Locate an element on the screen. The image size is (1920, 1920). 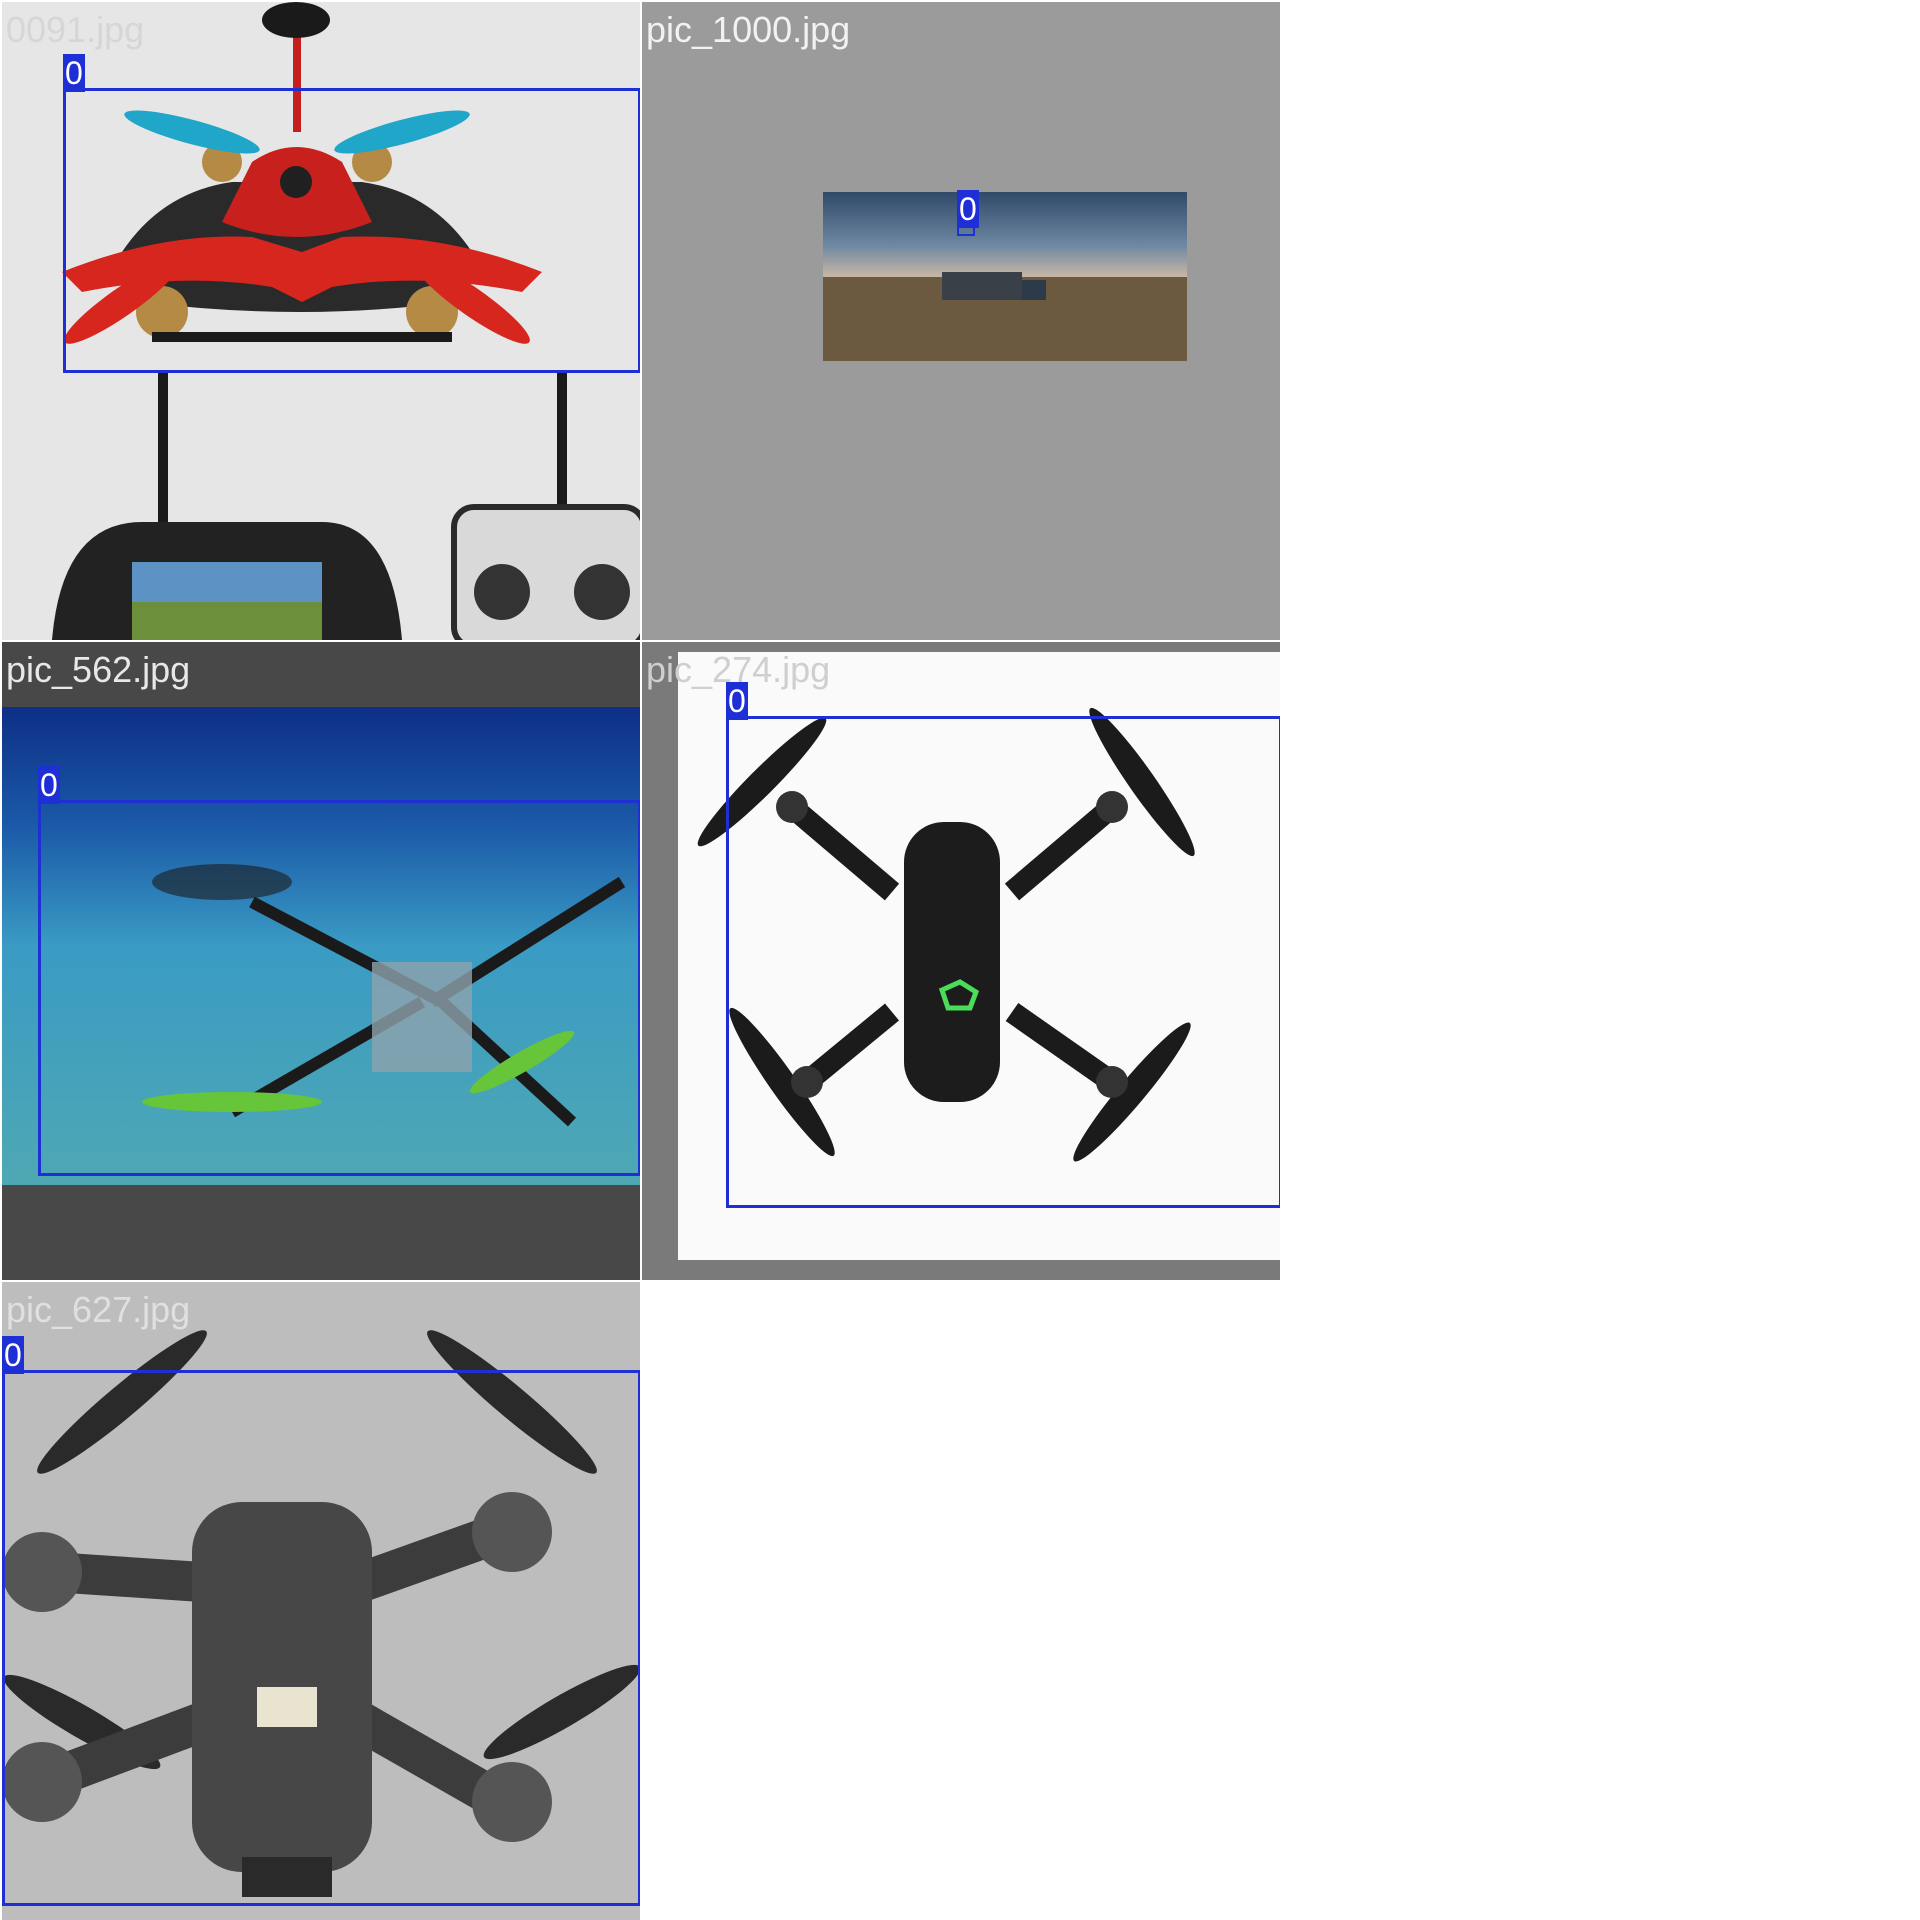
drone-photo is located at coordinates (346, 321).